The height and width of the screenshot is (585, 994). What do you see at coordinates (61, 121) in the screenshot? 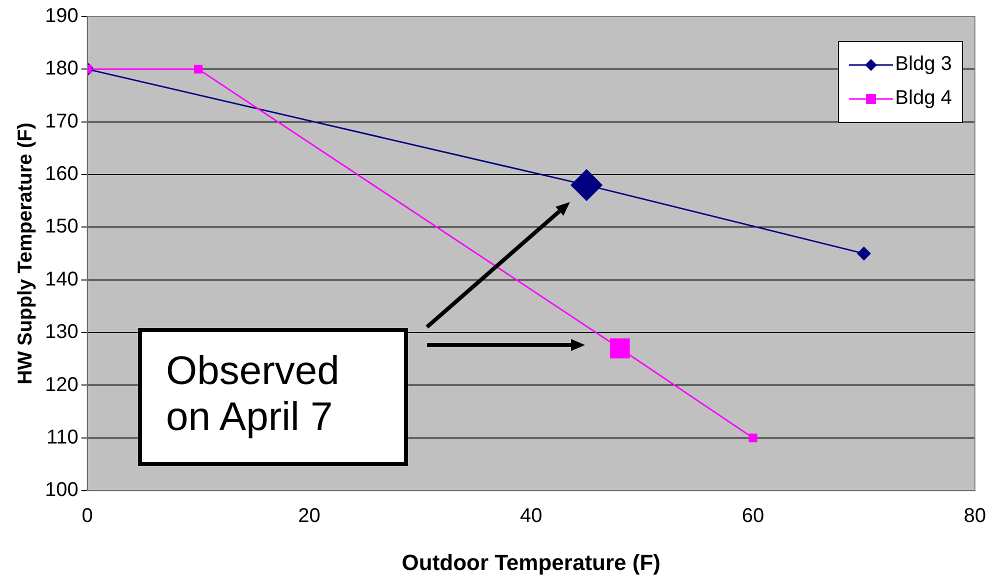
I see `y-tick-label: 170` at bounding box center [61, 121].